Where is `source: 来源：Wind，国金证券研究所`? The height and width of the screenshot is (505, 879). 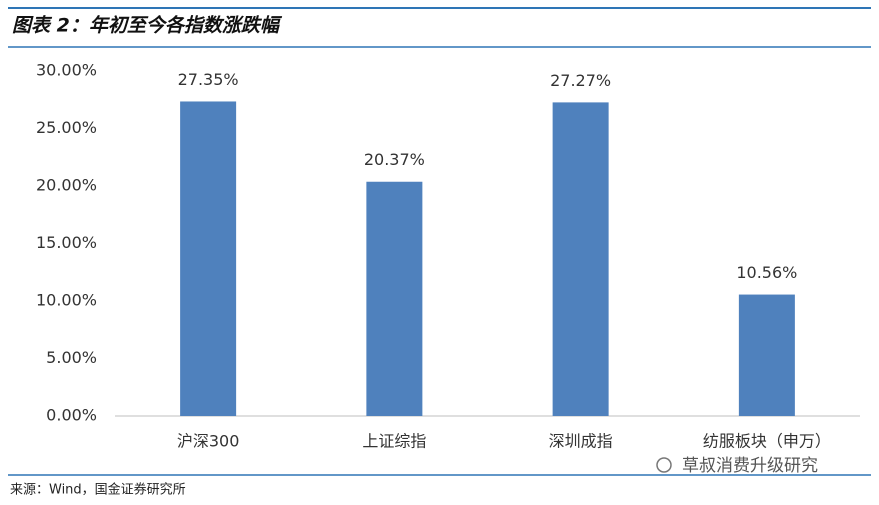
source: 来源：Wind，国金证券研究所 is located at coordinates (98, 490).